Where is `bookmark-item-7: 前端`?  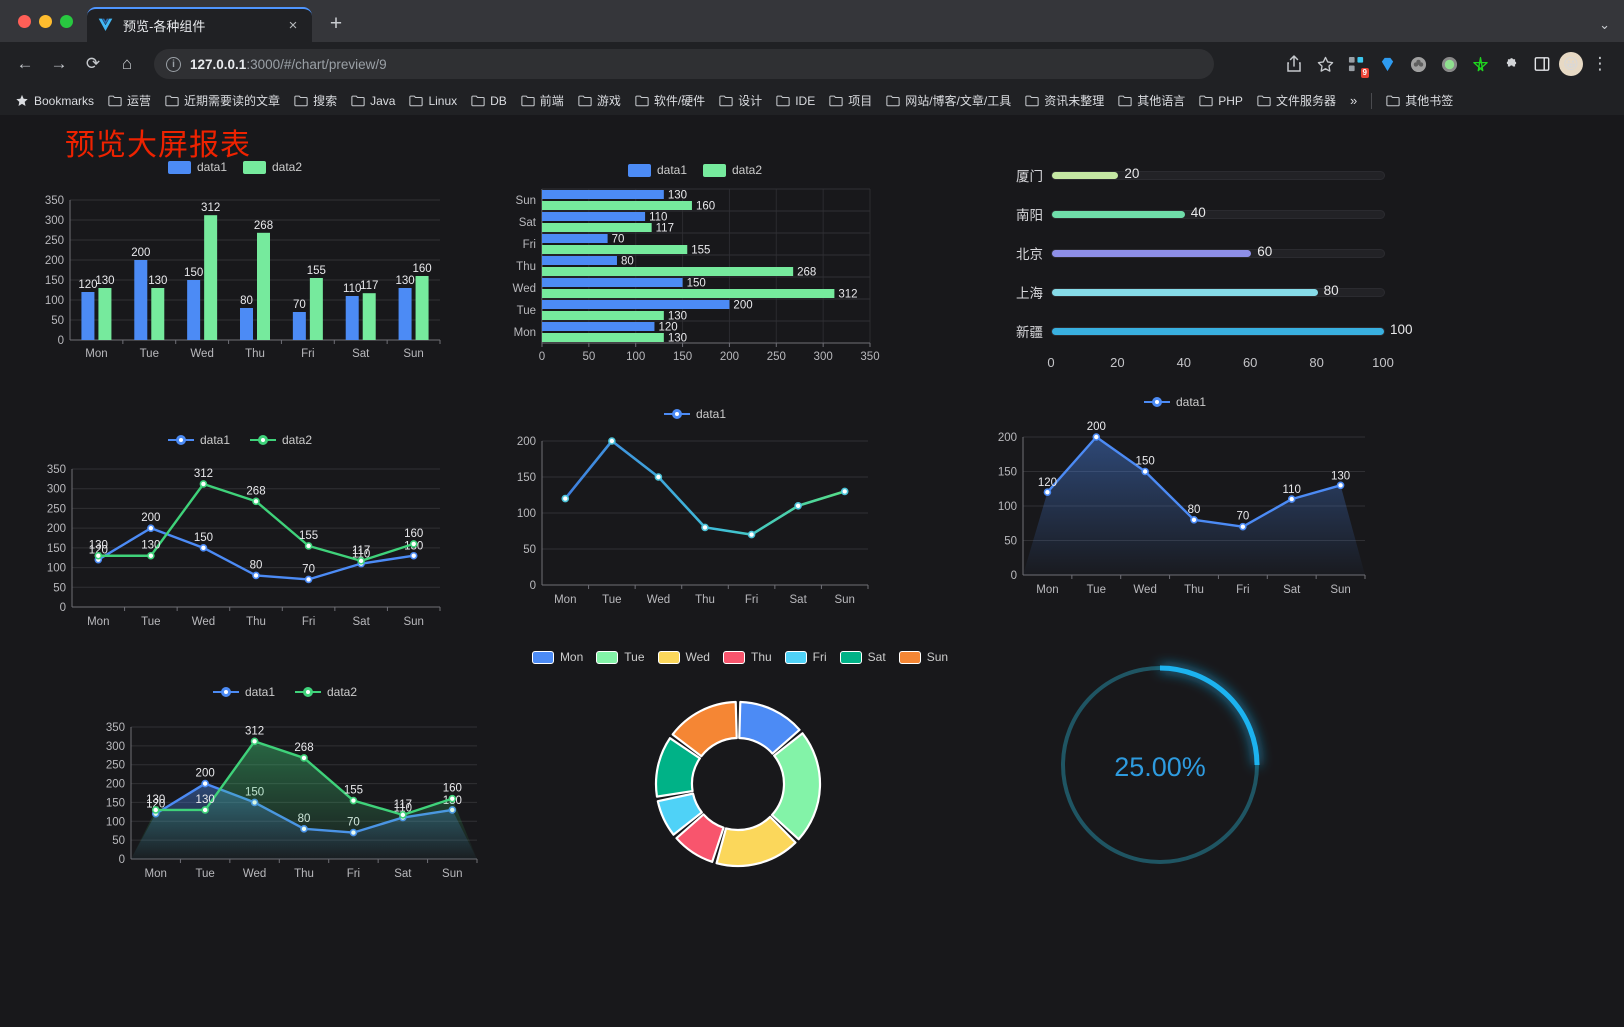 bookmark-item-7: 前端 is located at coordinates (542, 100).